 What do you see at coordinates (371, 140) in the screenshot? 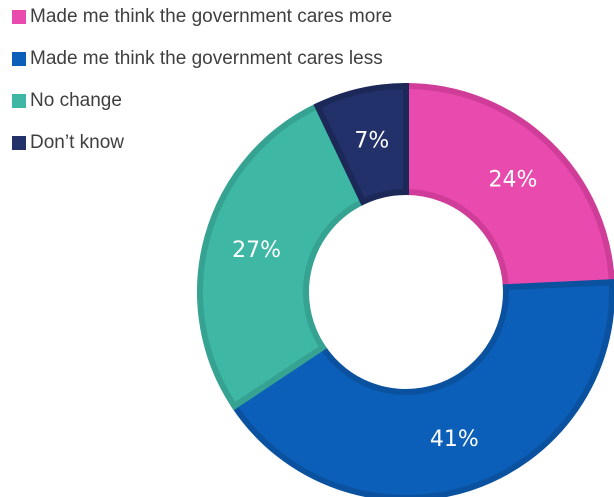
I see `data-label-dont-know: 7%` at bounding box center [371, 140].